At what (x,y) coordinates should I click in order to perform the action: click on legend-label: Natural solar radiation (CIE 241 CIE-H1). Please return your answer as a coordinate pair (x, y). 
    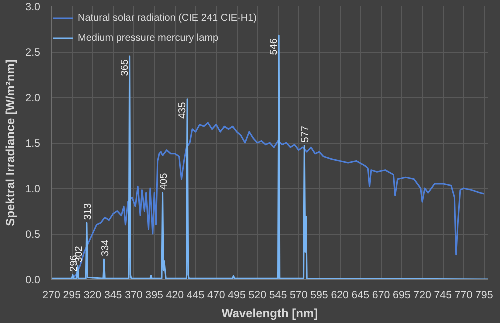
    Looking at the image, I should click on (167, 18).